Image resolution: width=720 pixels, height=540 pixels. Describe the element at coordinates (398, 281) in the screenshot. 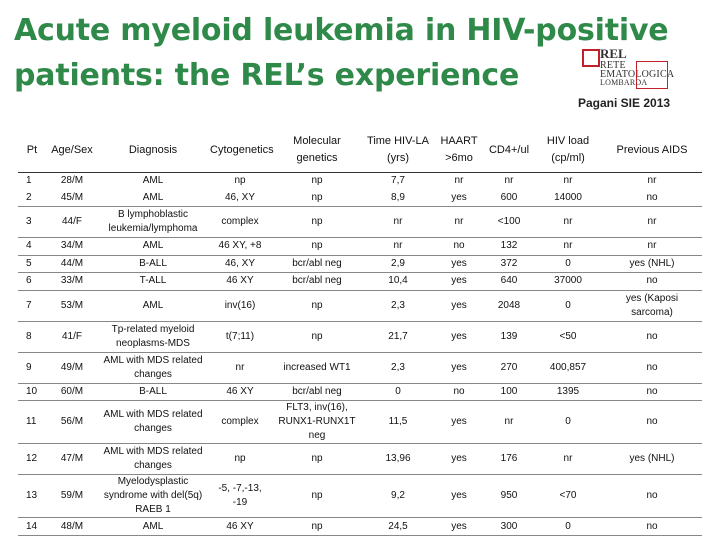

I see `cell-time-hiv-la: 10,4` at that location.